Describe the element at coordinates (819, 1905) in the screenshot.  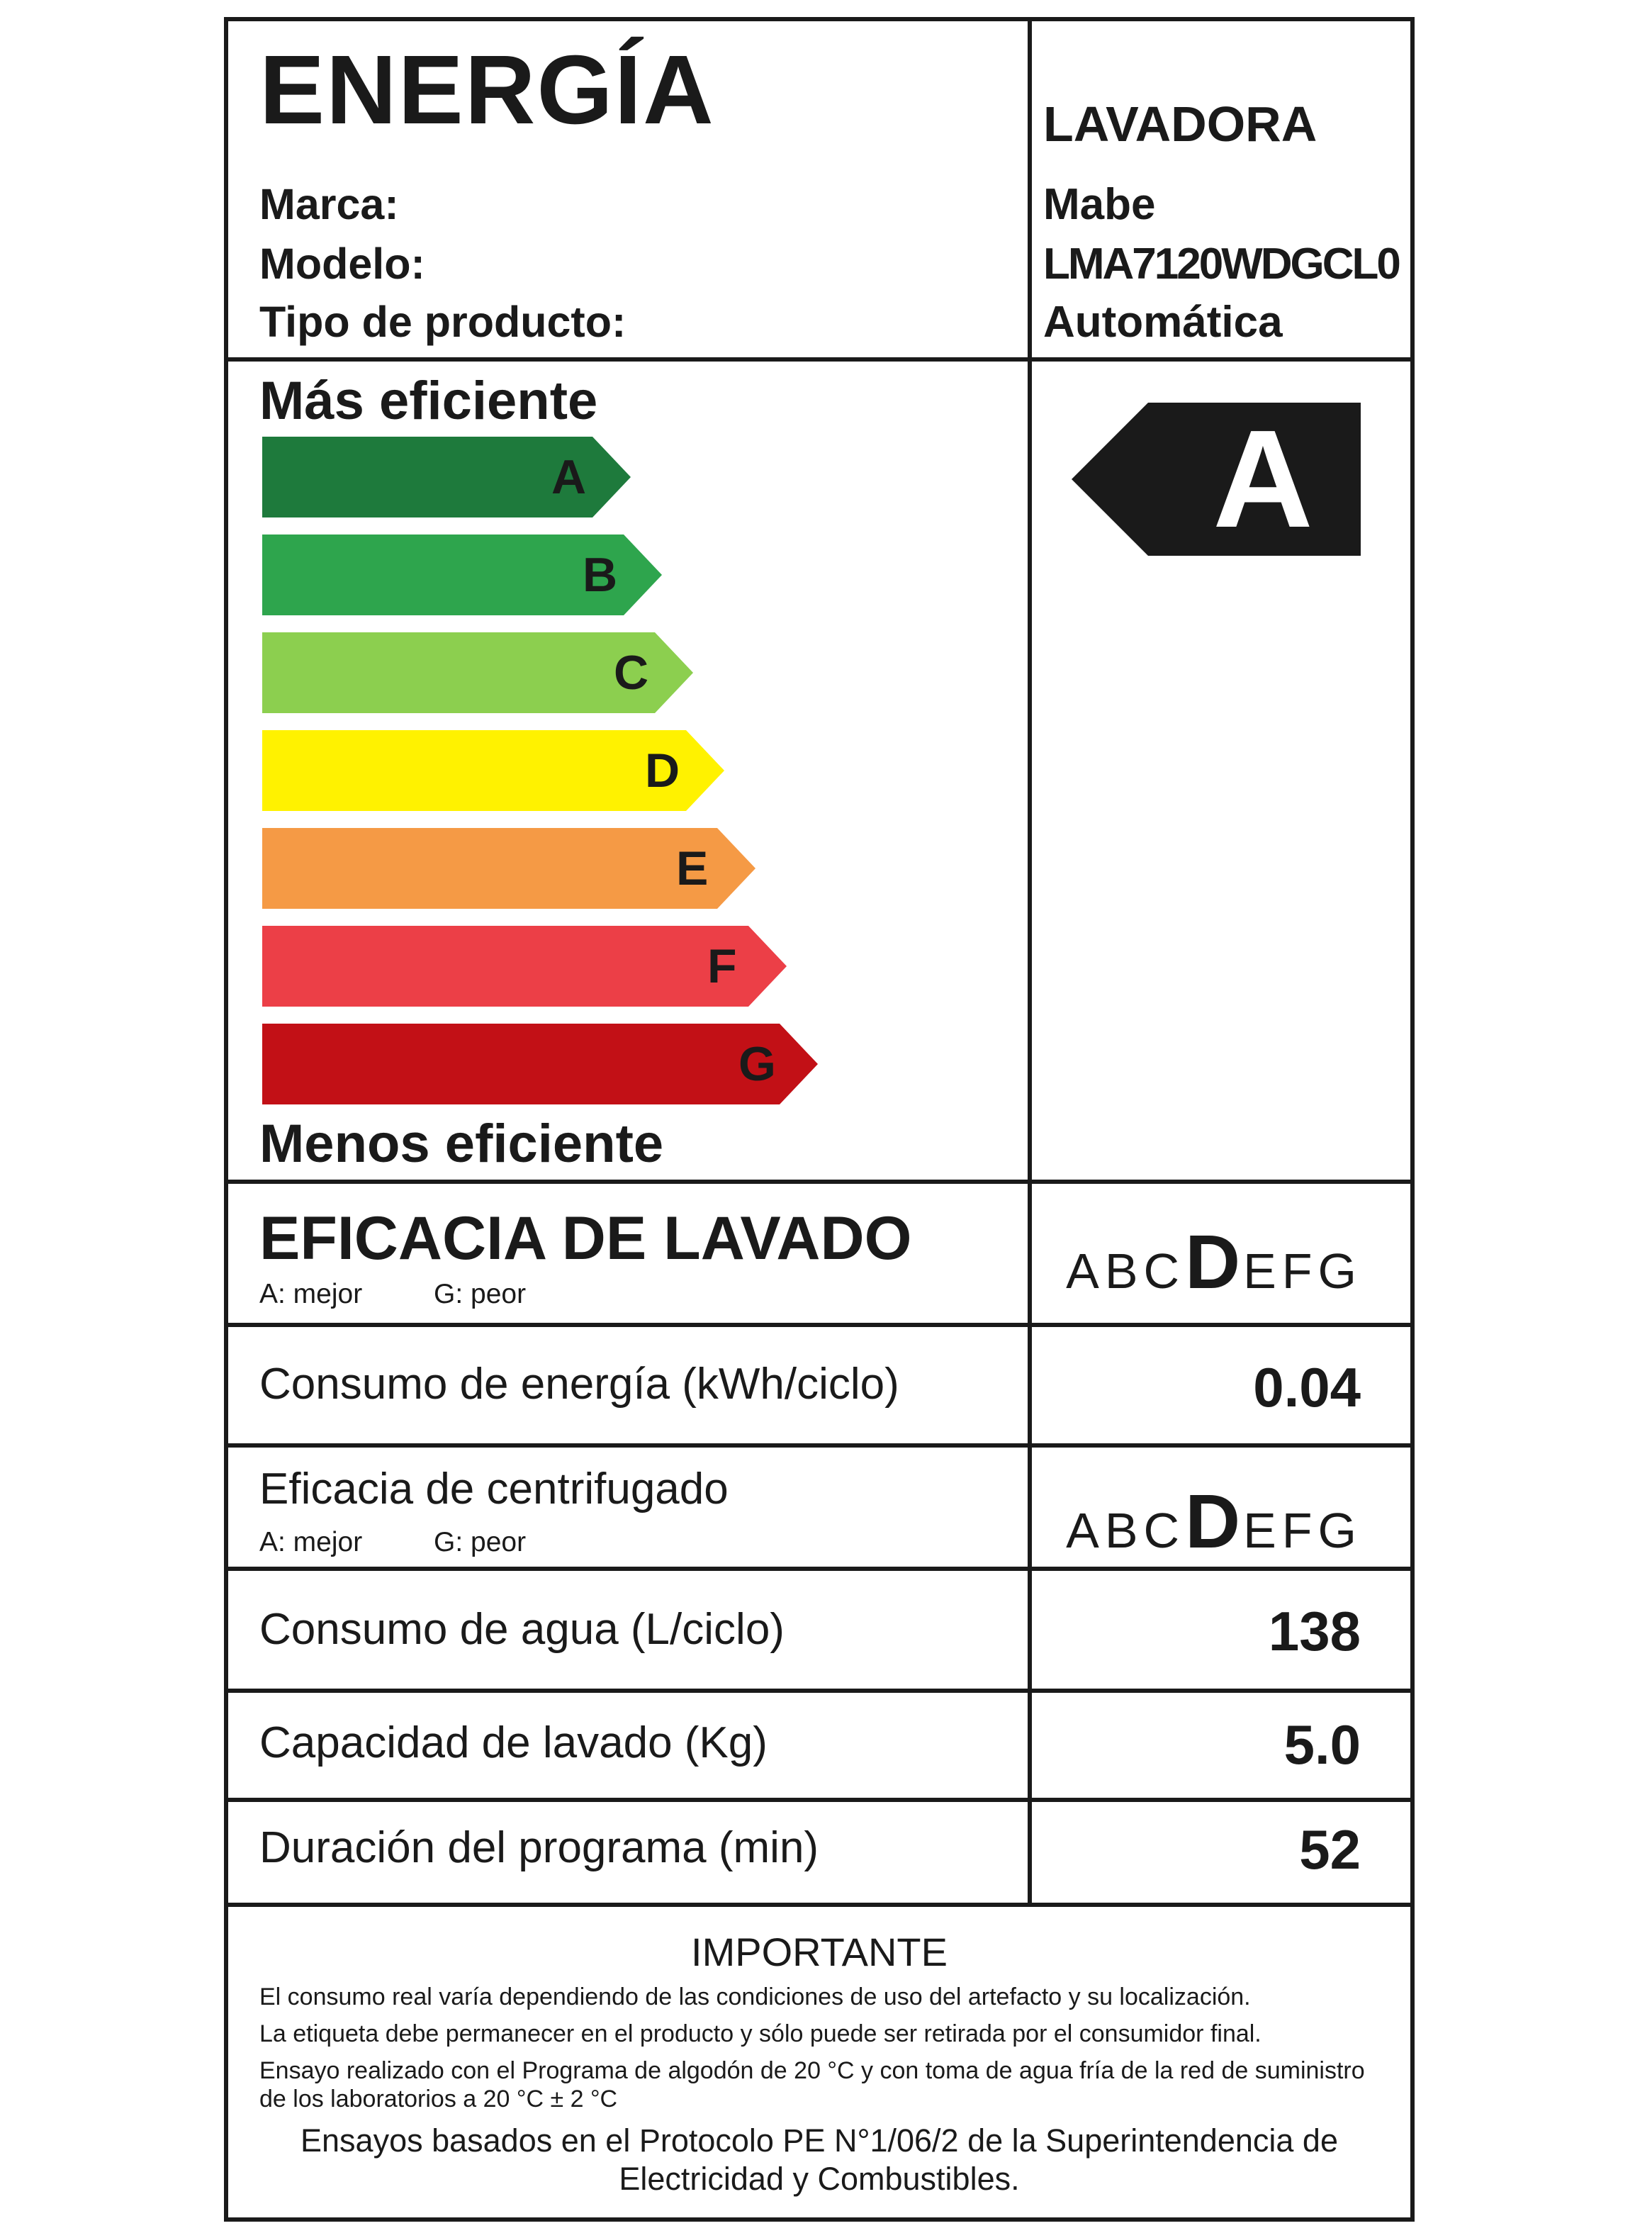
I see `divider-duration` at that location.